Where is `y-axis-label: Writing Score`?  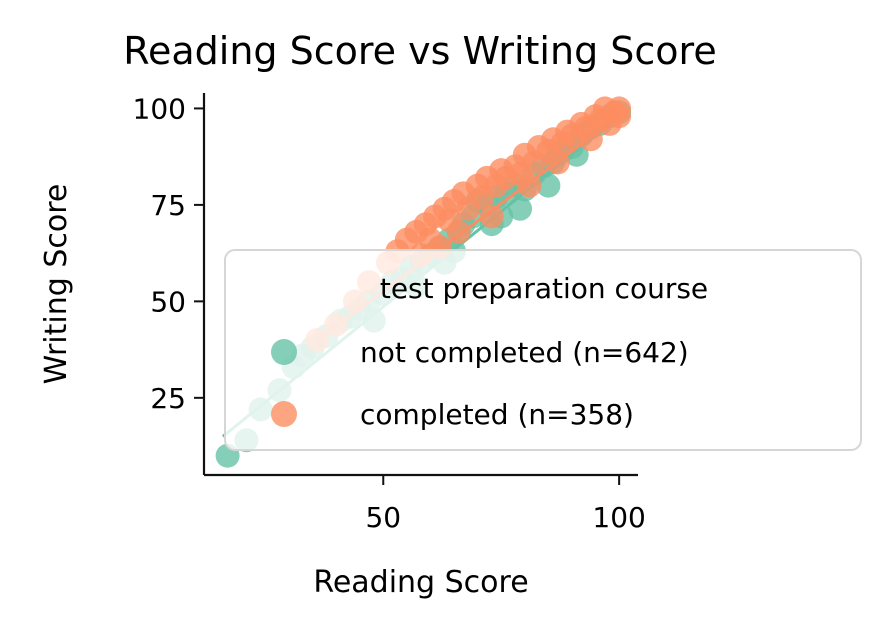 y-axis-label: Writing Score is located at coordinates (56, 284).